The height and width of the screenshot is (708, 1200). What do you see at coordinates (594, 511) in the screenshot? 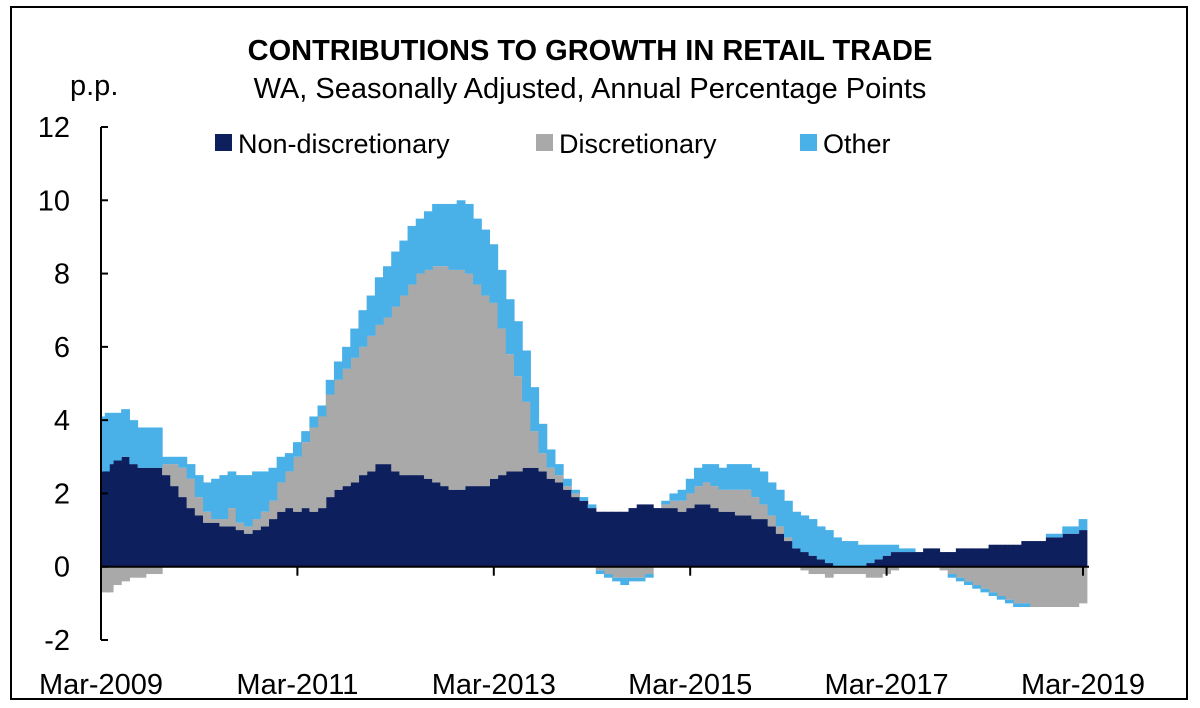
I see `series-non-discretionary` at bounding box center [594, 511].